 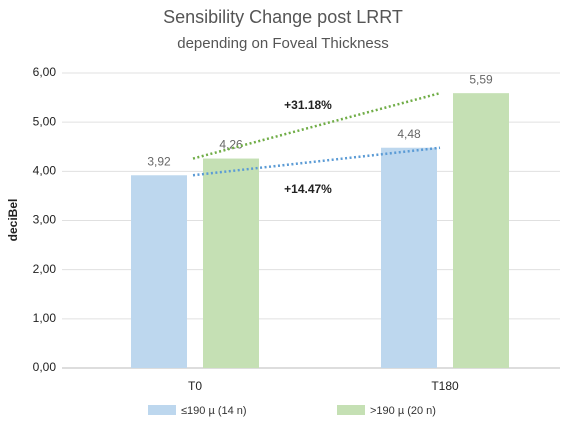 I want to click on annotation: +31.18%, so click(x=308, y=105).